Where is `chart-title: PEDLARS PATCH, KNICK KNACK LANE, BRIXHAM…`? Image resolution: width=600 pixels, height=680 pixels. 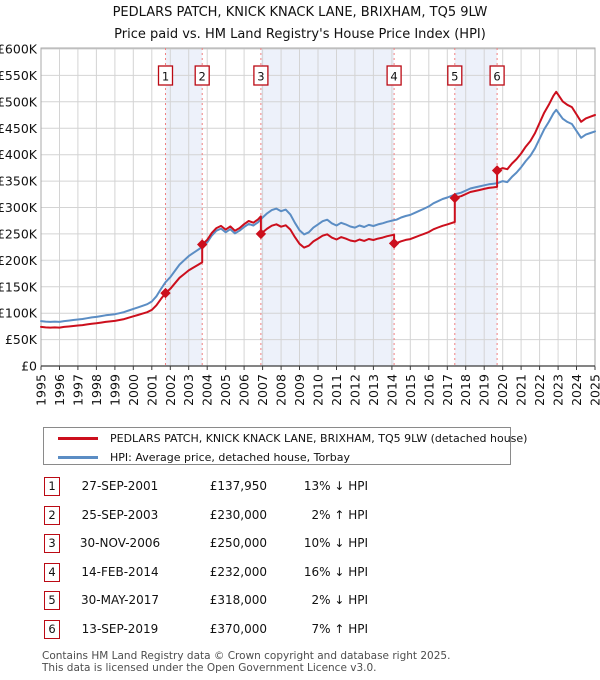 chart-title: PEDLARS PATCH, KNICK KNACK LANE, BRIXHAM… is located at coordinates (300, 12).